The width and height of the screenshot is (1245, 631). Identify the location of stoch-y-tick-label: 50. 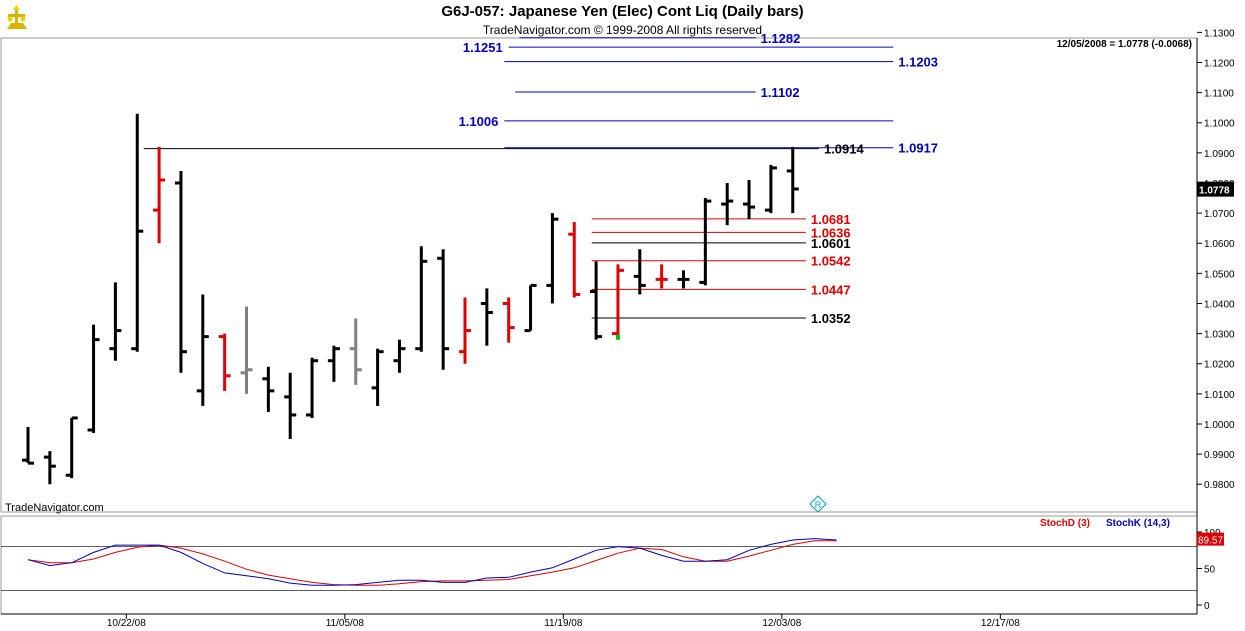
(1210, 570).